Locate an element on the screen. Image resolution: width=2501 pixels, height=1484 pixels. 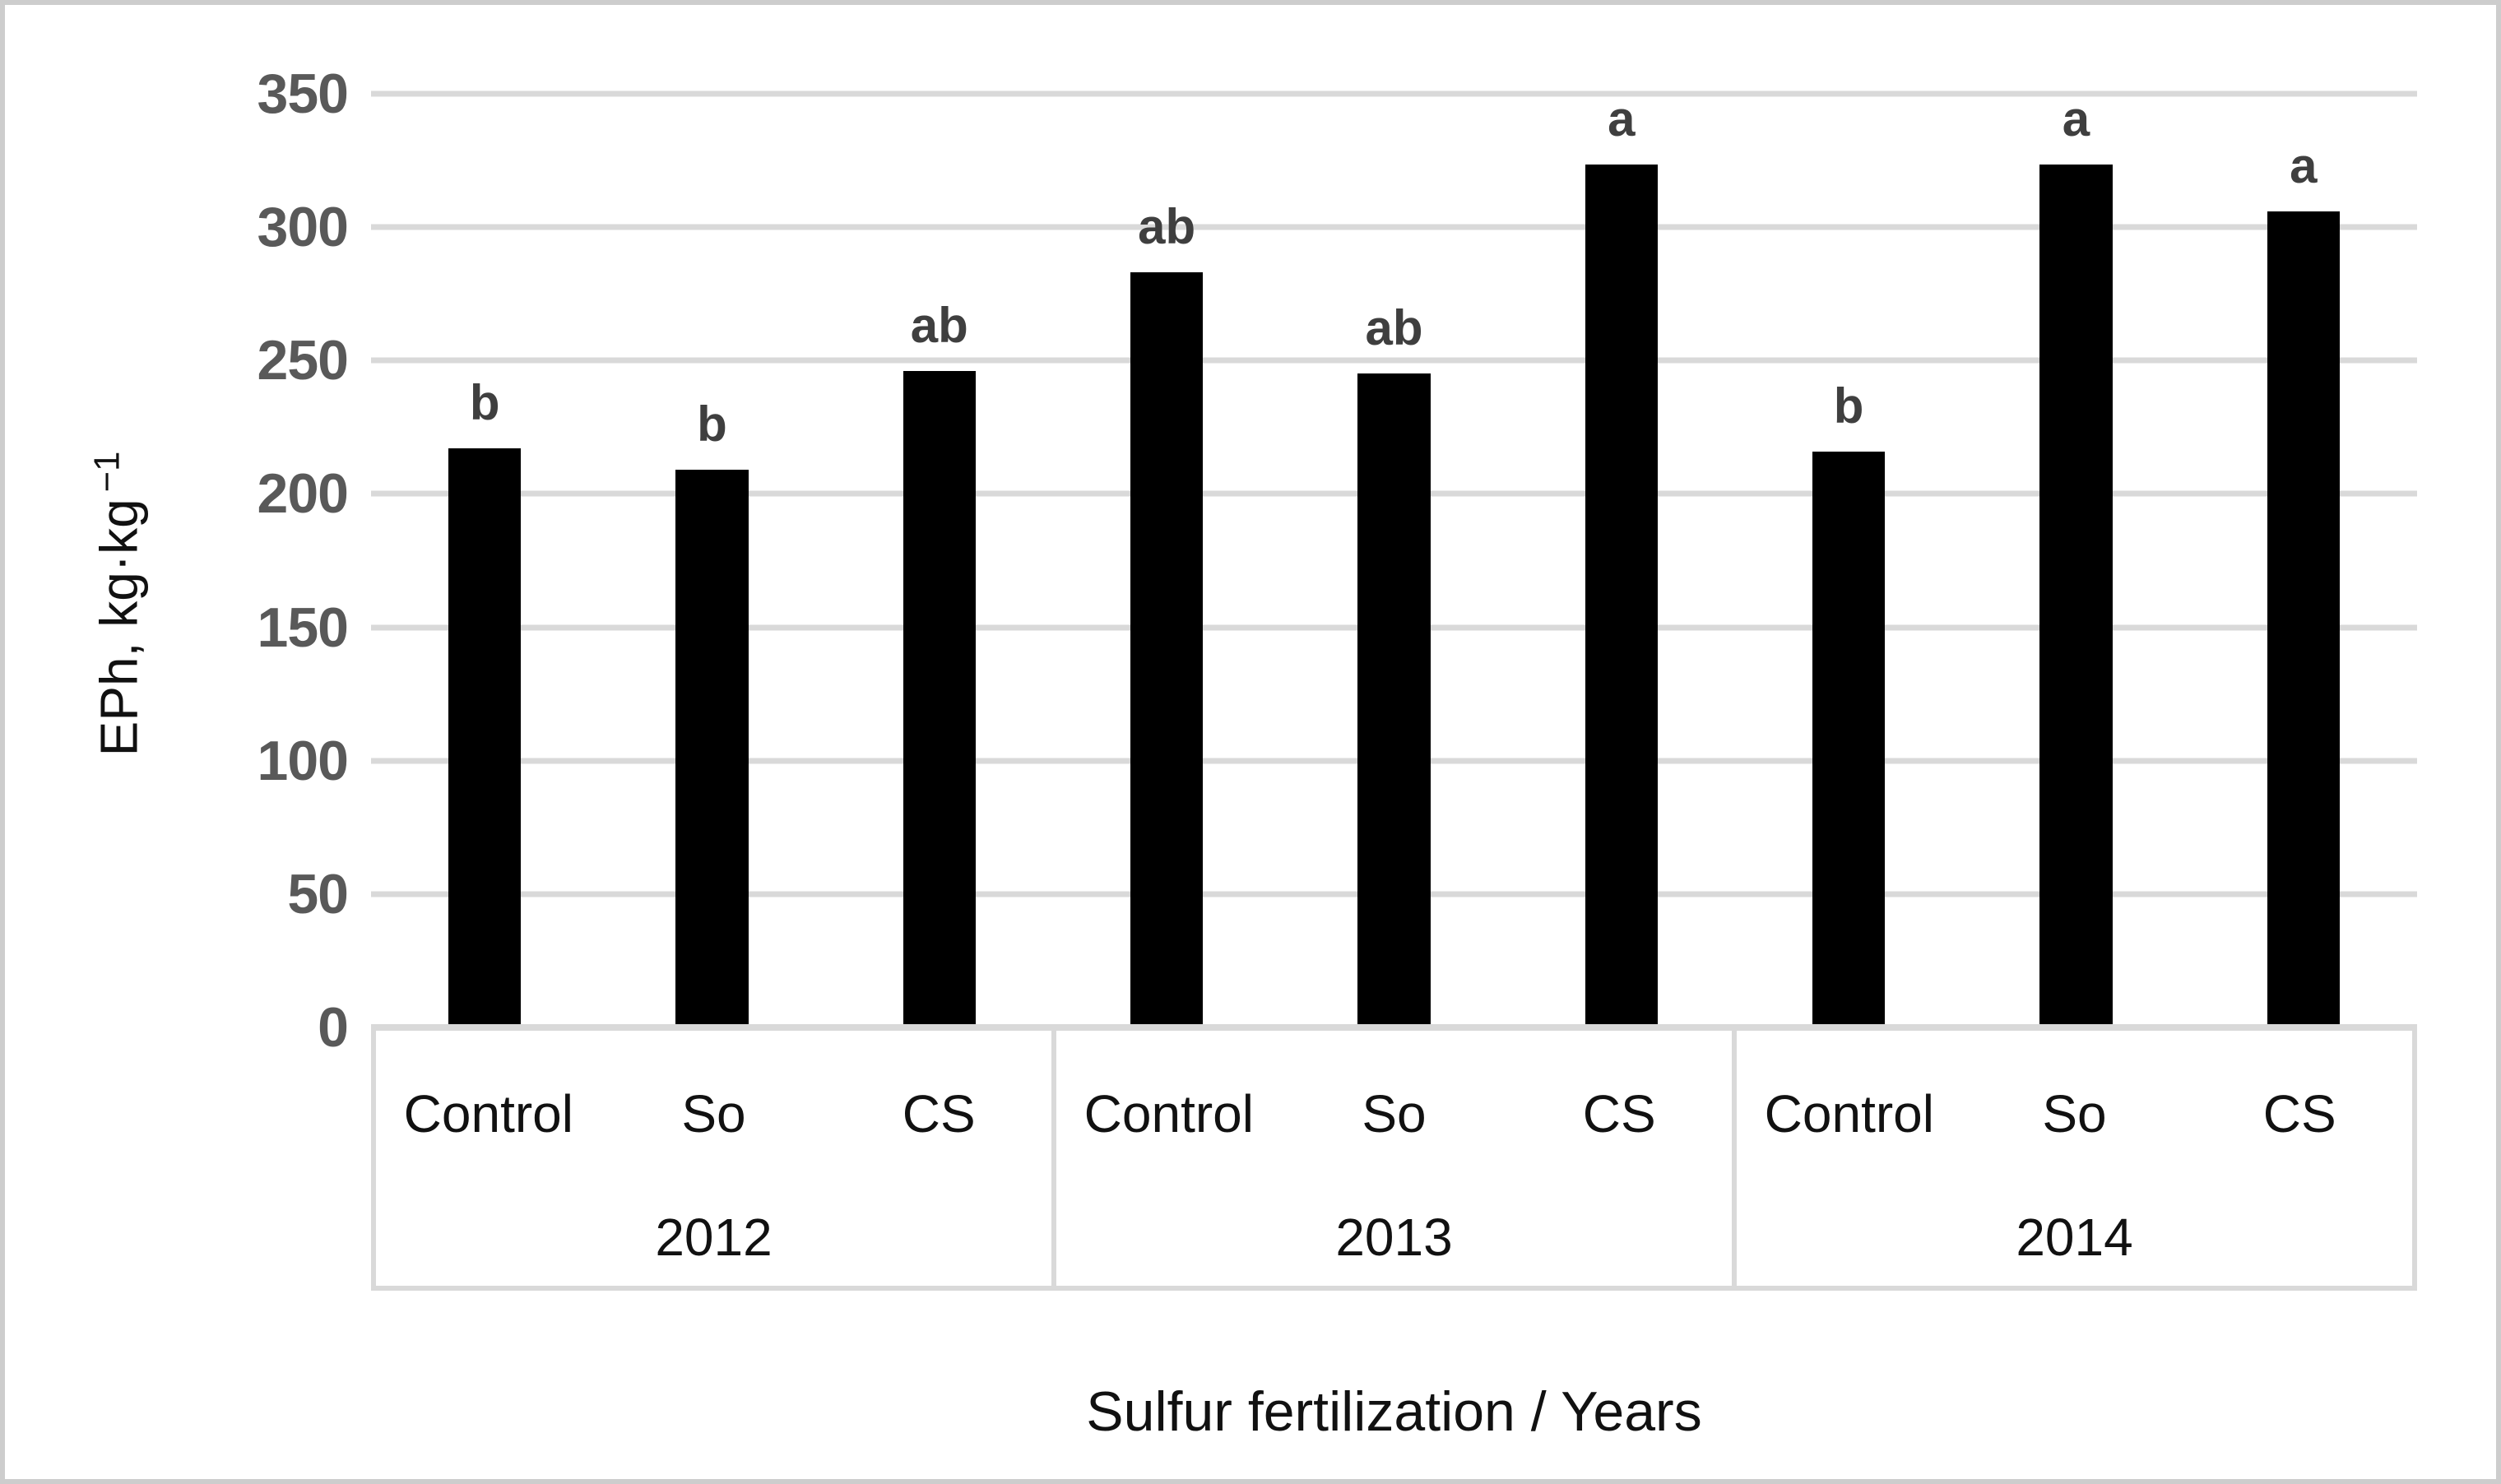
bar-slot-2012-cs: ab is located at coordinates (940, 560).